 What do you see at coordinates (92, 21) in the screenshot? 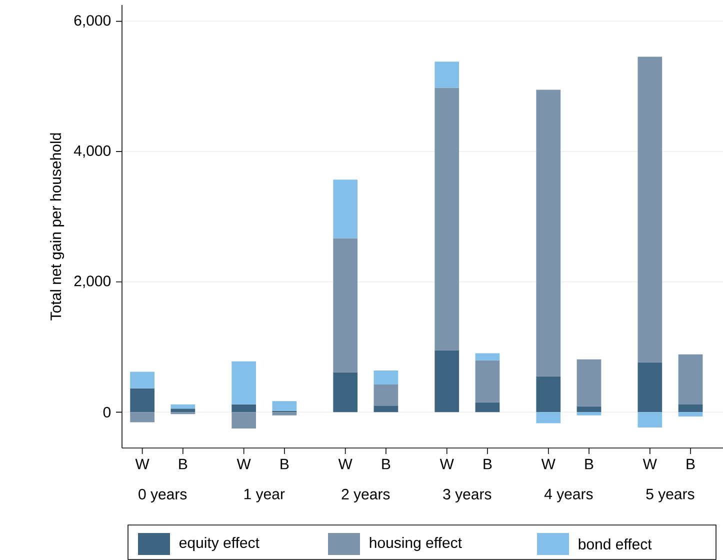
I see `y-tick-label: 6,000` at bounding box center [92, 21].